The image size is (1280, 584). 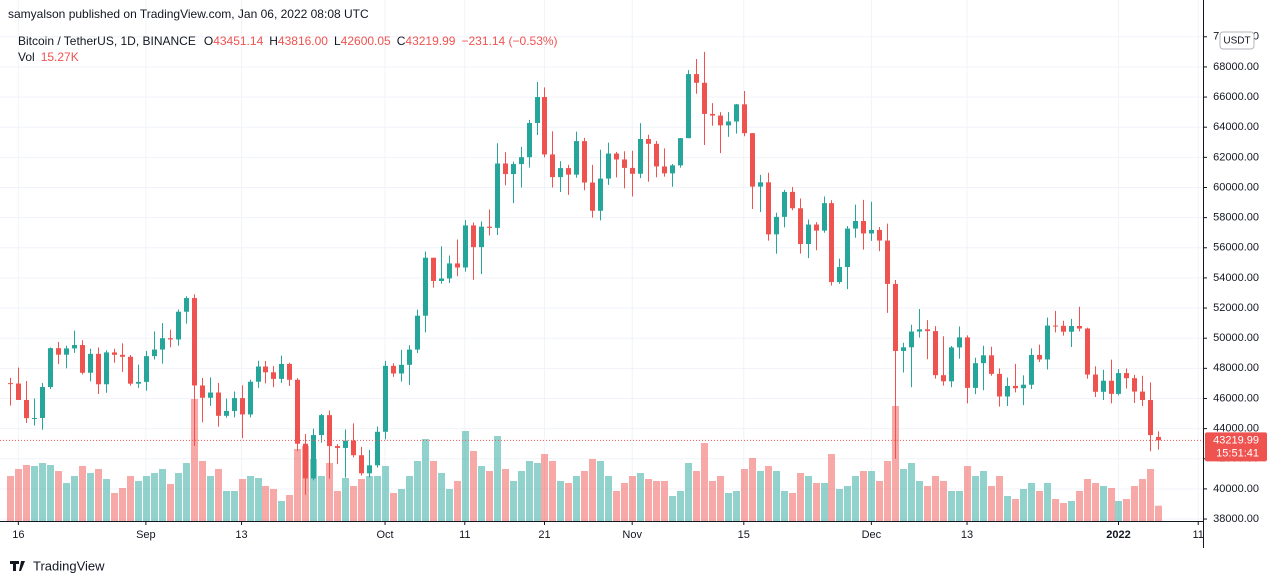 What do you see at coordinates (107, 41) in the screenshot?
I see `symbol: Bitcoin / TetherUS, 1D, BINANCE` at bounding box center [107, 41].